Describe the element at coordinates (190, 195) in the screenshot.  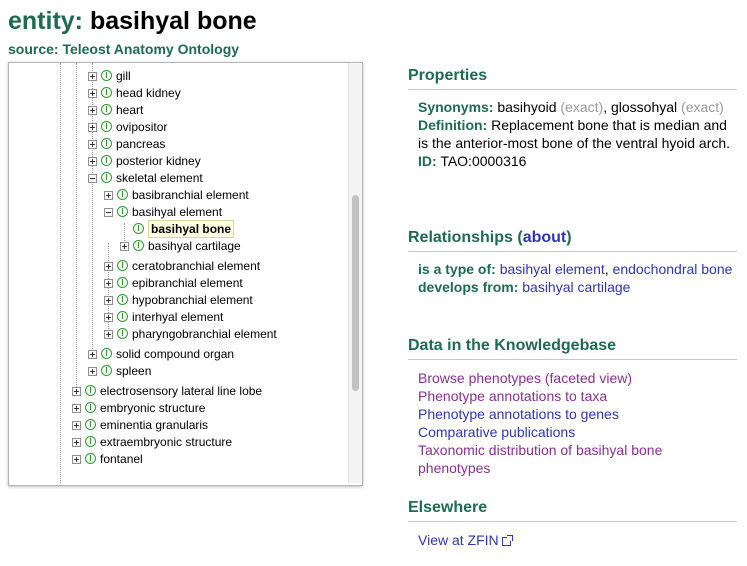
I see `tree-node-label: basibranchial element` at that location.